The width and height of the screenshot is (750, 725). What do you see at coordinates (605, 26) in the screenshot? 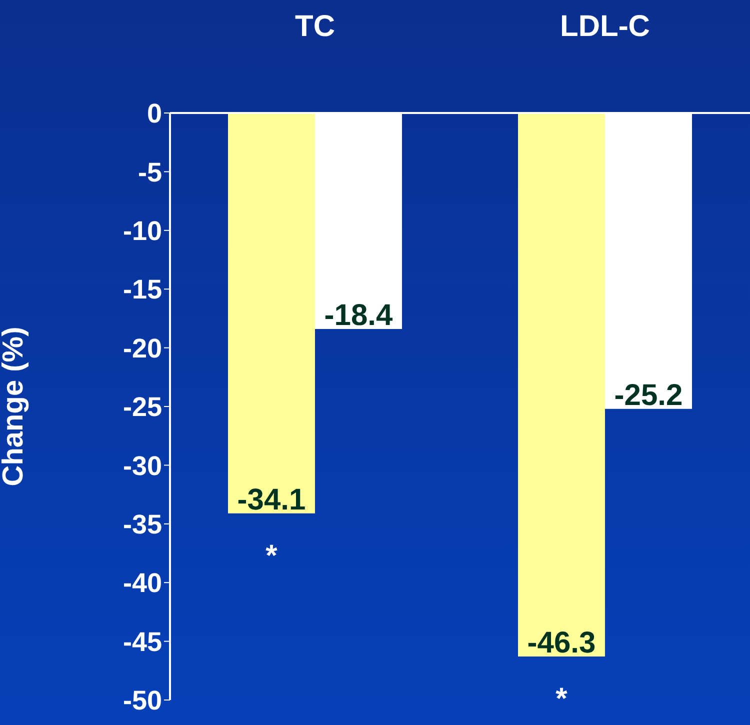
I see `x-tick-label: LDL-C` at bounding box center [605, 26].